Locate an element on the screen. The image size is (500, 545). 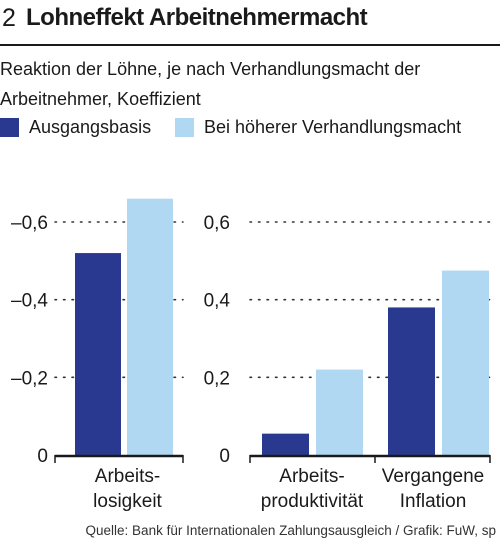
y-tick-label-left-1: –0,4 is located at coordinates (29, 301).